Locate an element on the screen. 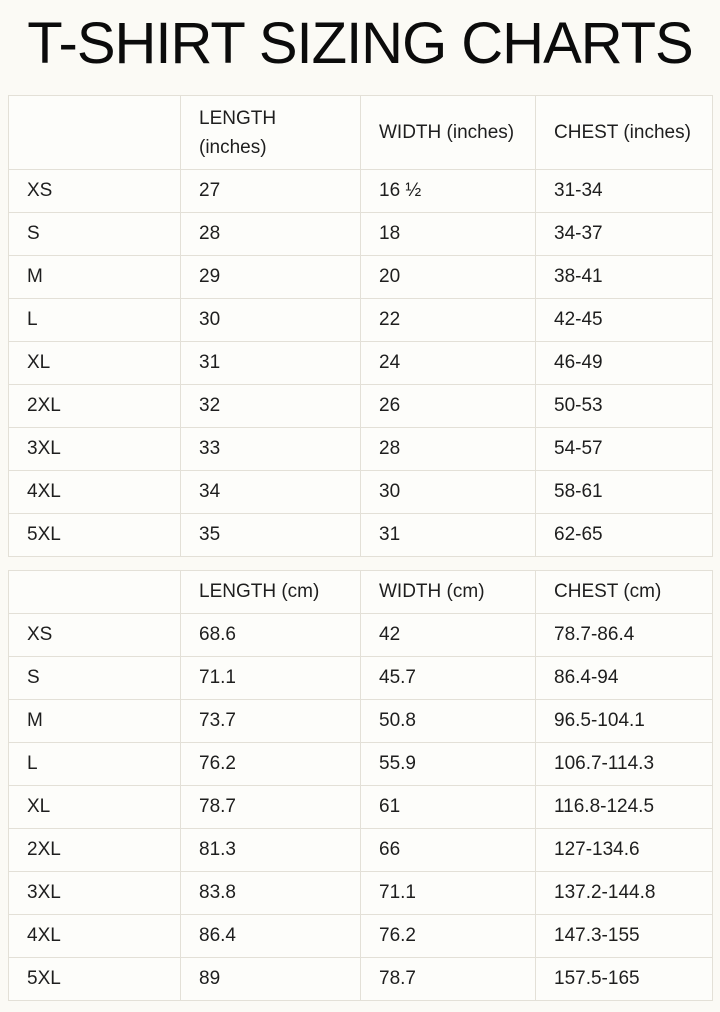 The width and height of the screenshot is (720, 1012). value-cell: 38-41 is located at coordinates (624, 277).